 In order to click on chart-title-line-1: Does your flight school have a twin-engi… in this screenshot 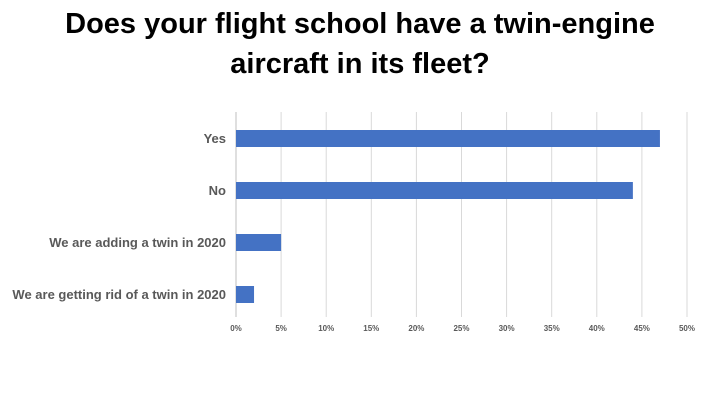, I will do `click(360, 24)`.